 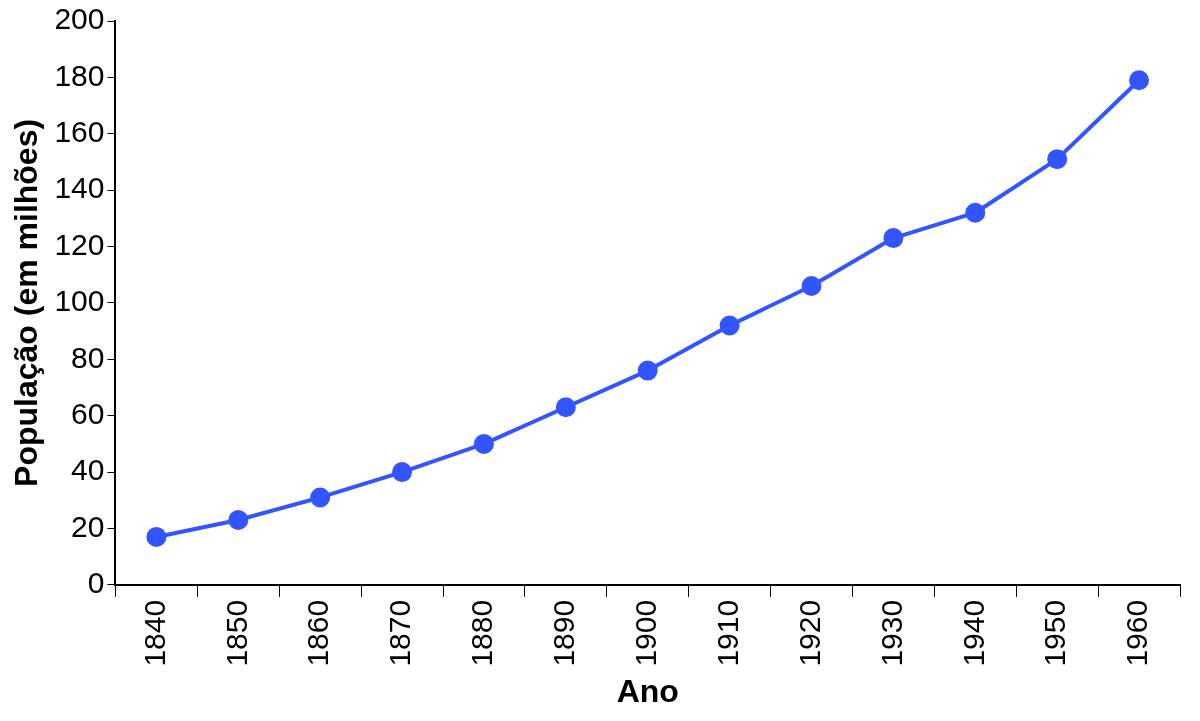 What do you see at coordinates (79, 188) in the screenshot?
I see `y-tick-label: 140` at bounding box center [79, 188].